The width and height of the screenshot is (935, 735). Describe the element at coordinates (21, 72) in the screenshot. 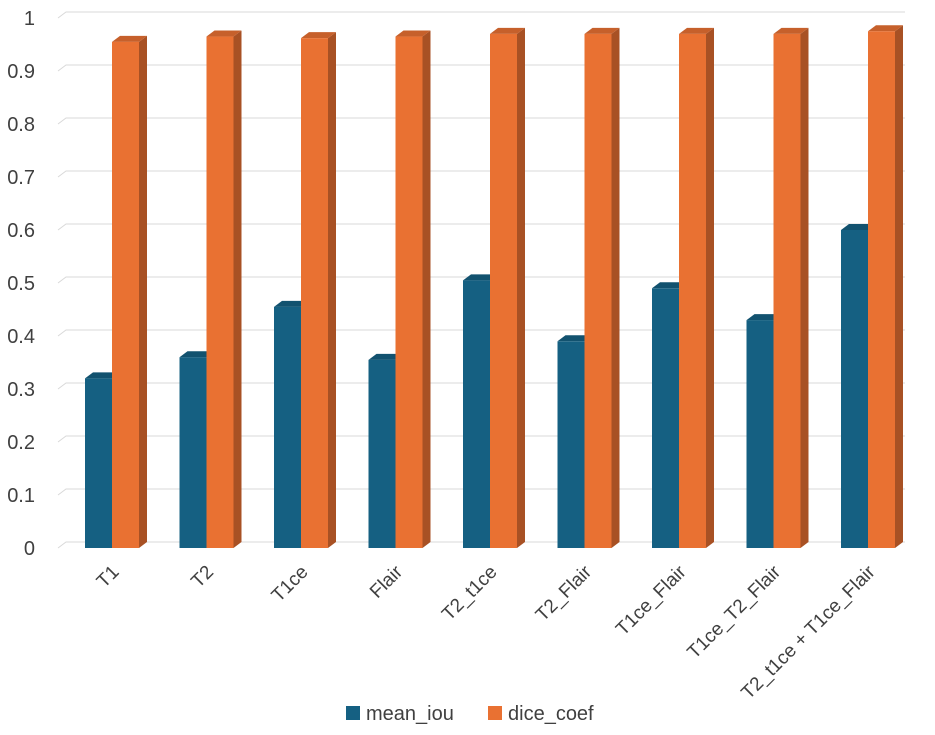

I see `y-tick-label: 0.9` at that location.